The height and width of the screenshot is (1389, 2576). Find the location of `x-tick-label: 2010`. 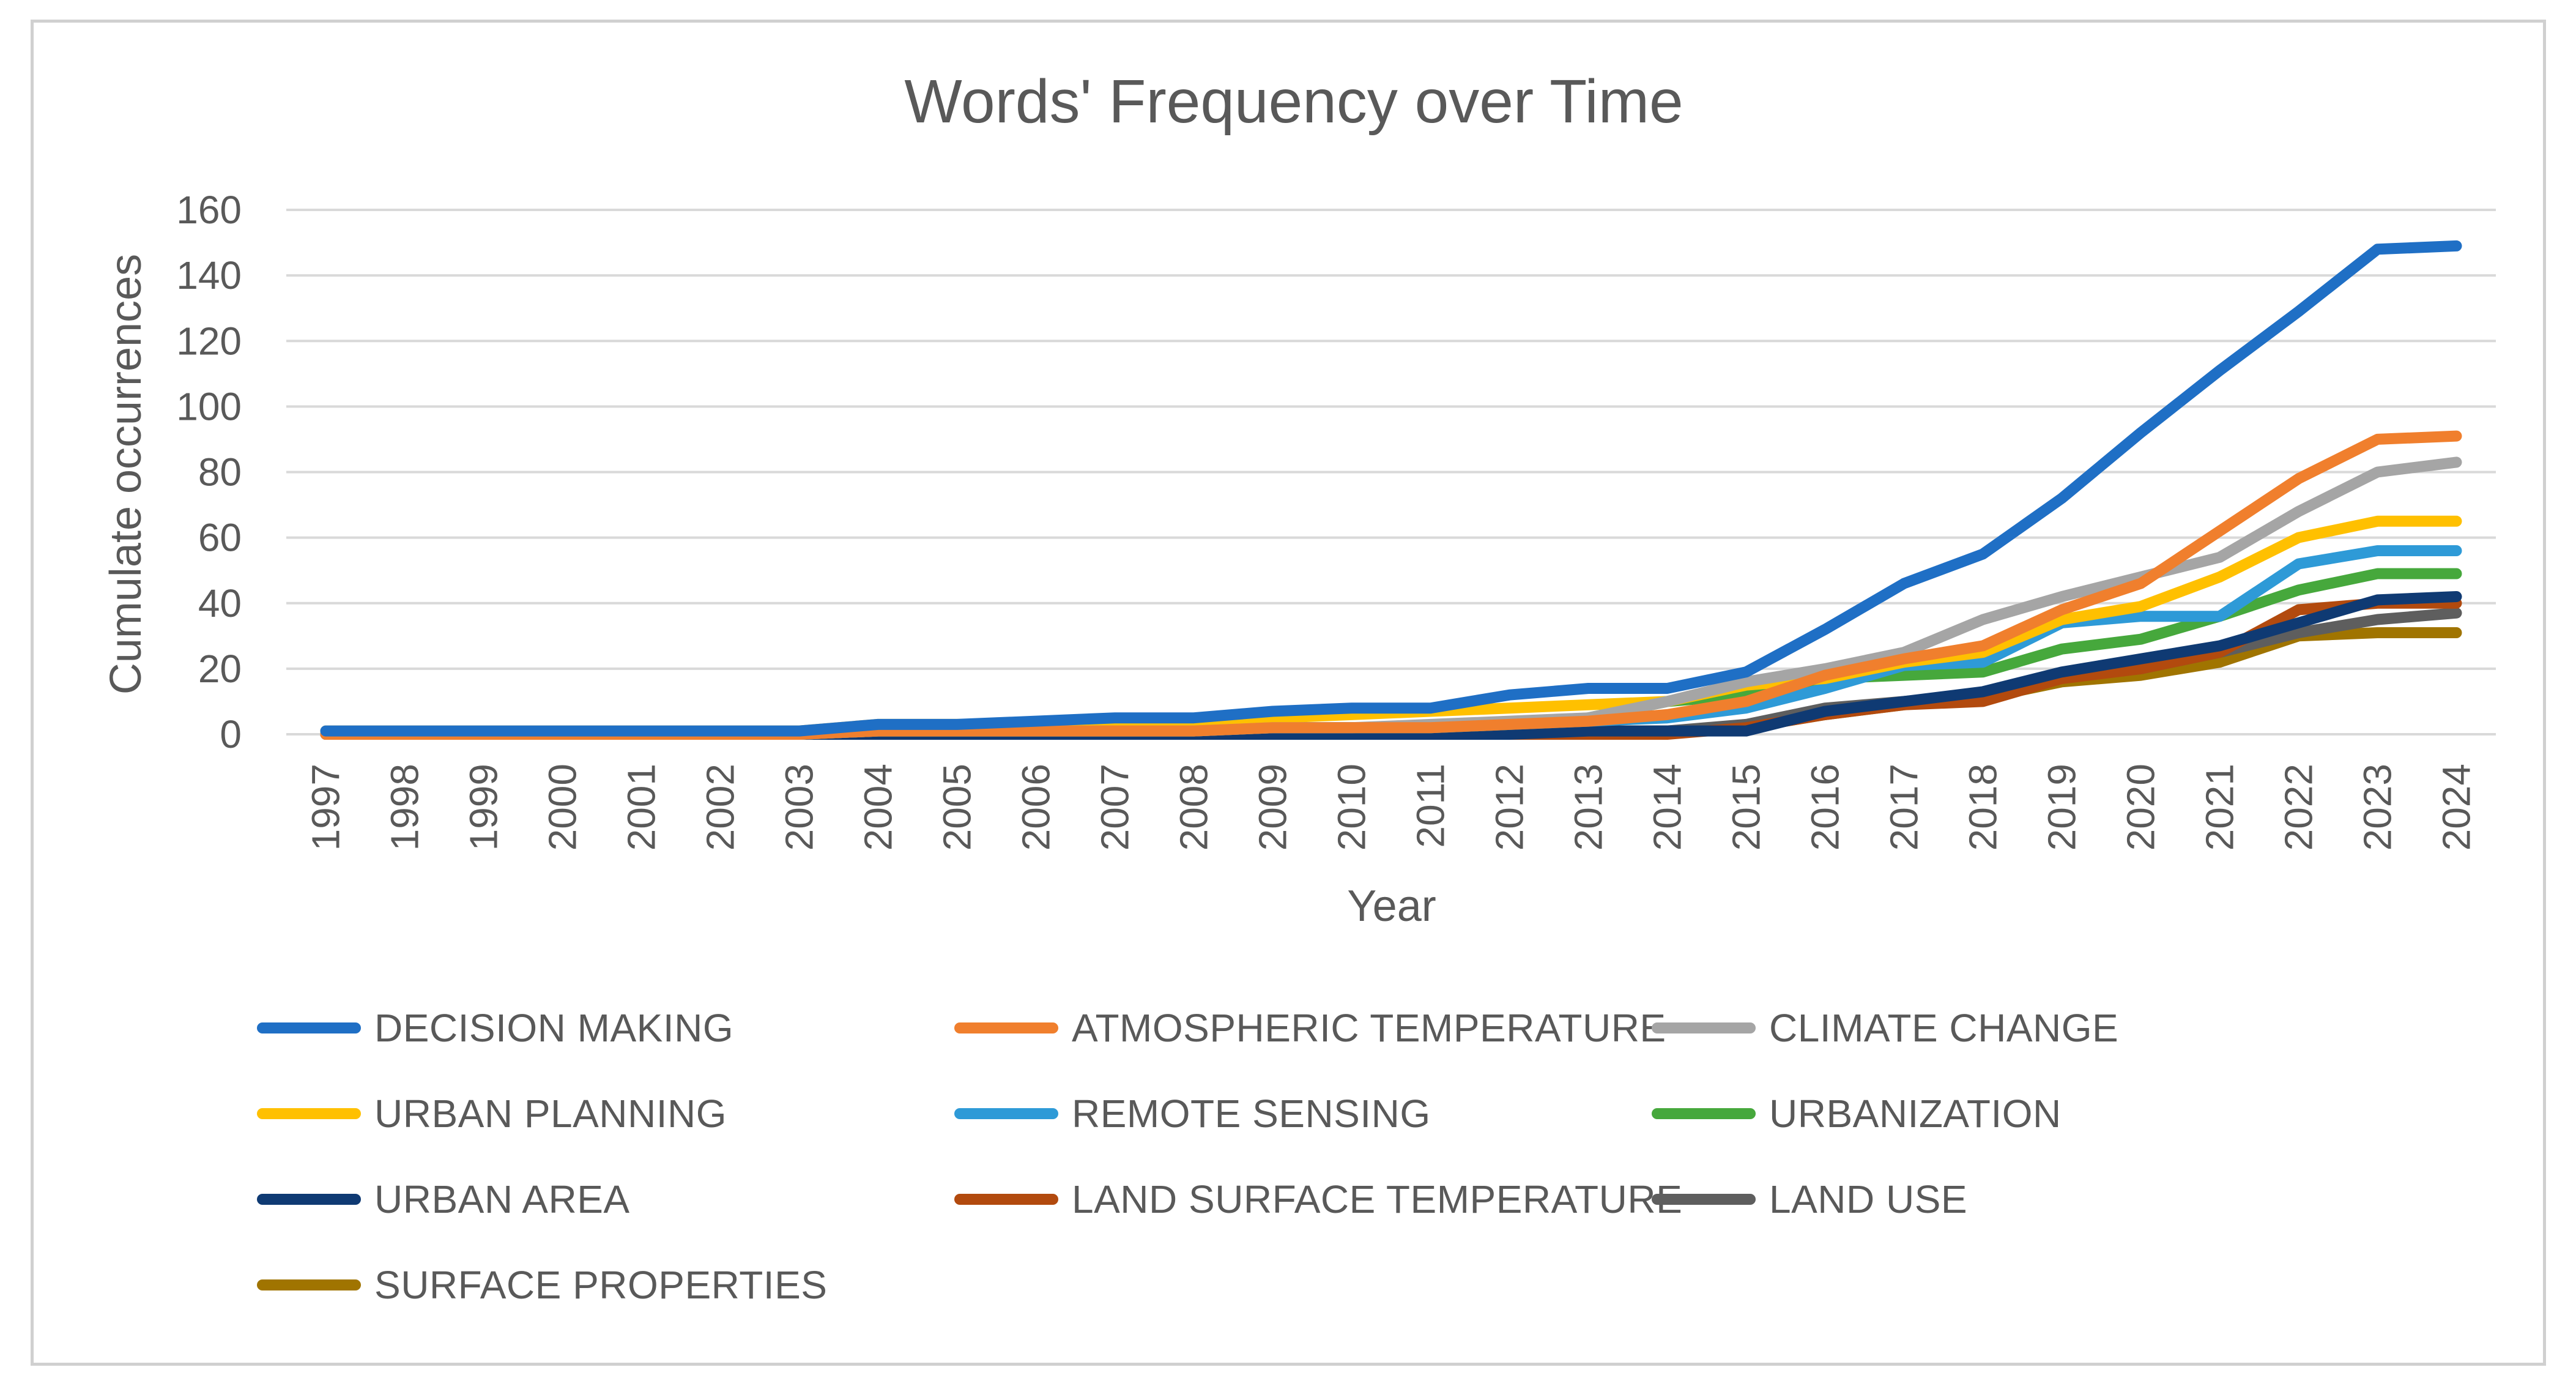

x-tick-label: 2010 is located at coordinates (1352, 808).